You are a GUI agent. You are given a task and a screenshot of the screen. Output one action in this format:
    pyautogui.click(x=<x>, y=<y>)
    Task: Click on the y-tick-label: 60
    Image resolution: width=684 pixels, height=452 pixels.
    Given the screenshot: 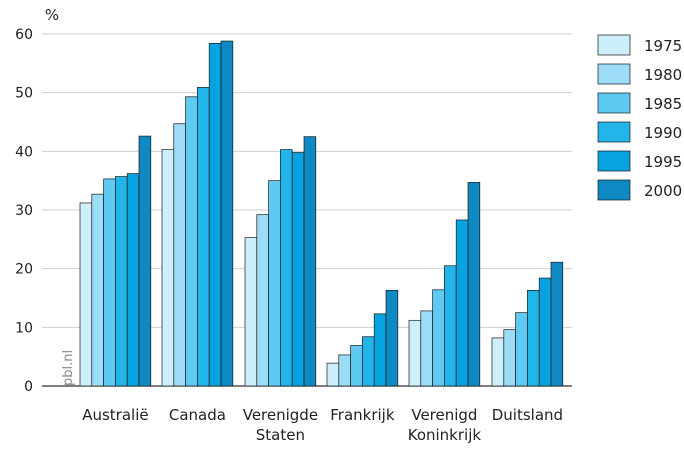 What is the action you would take?
    pyautogui.click(x=24, y=35)
    